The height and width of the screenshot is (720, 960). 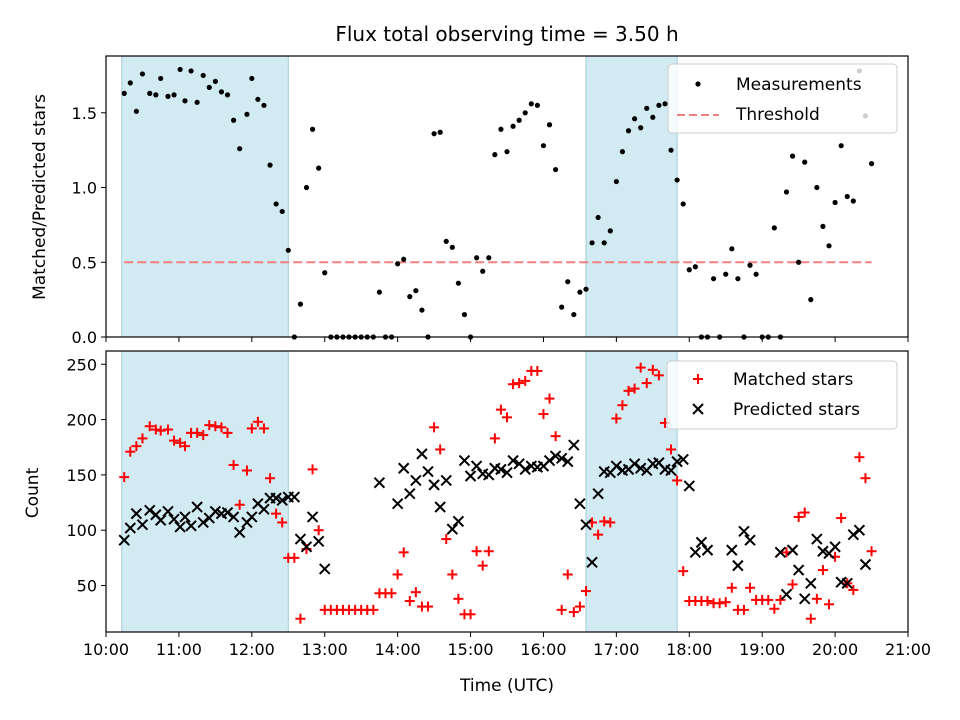 What do you see at coordinates (782, 395) in the screenshot?
I see `bottom-legend: Matched stars Predicted stars` at bounding box center [782, 395].